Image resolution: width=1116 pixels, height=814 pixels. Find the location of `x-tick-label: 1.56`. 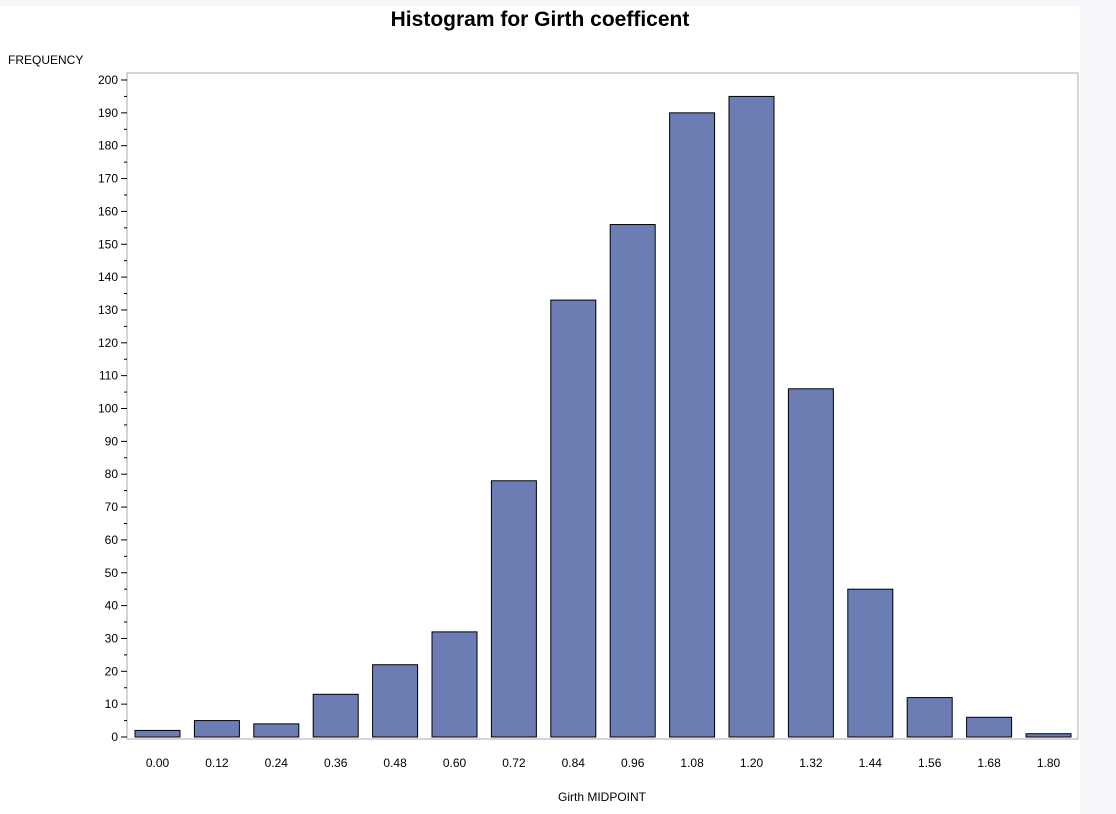

x-tick-label: 1.56 is located at coordinates (930, 763).